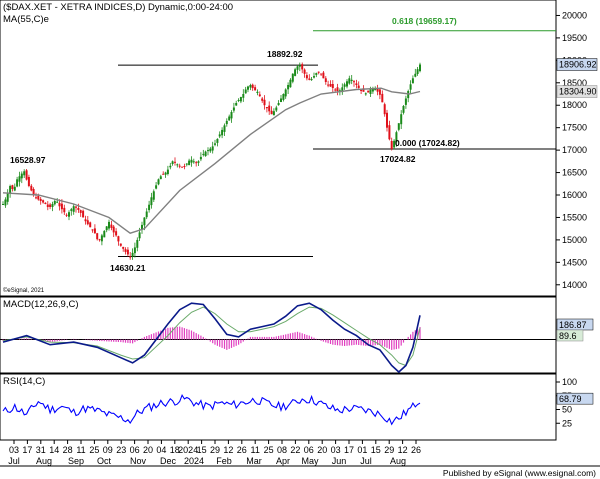  What do you see at coordinates (416, 450) in the screenshot?
I see `x-date-label: 26` at bounding box center [416, 450].